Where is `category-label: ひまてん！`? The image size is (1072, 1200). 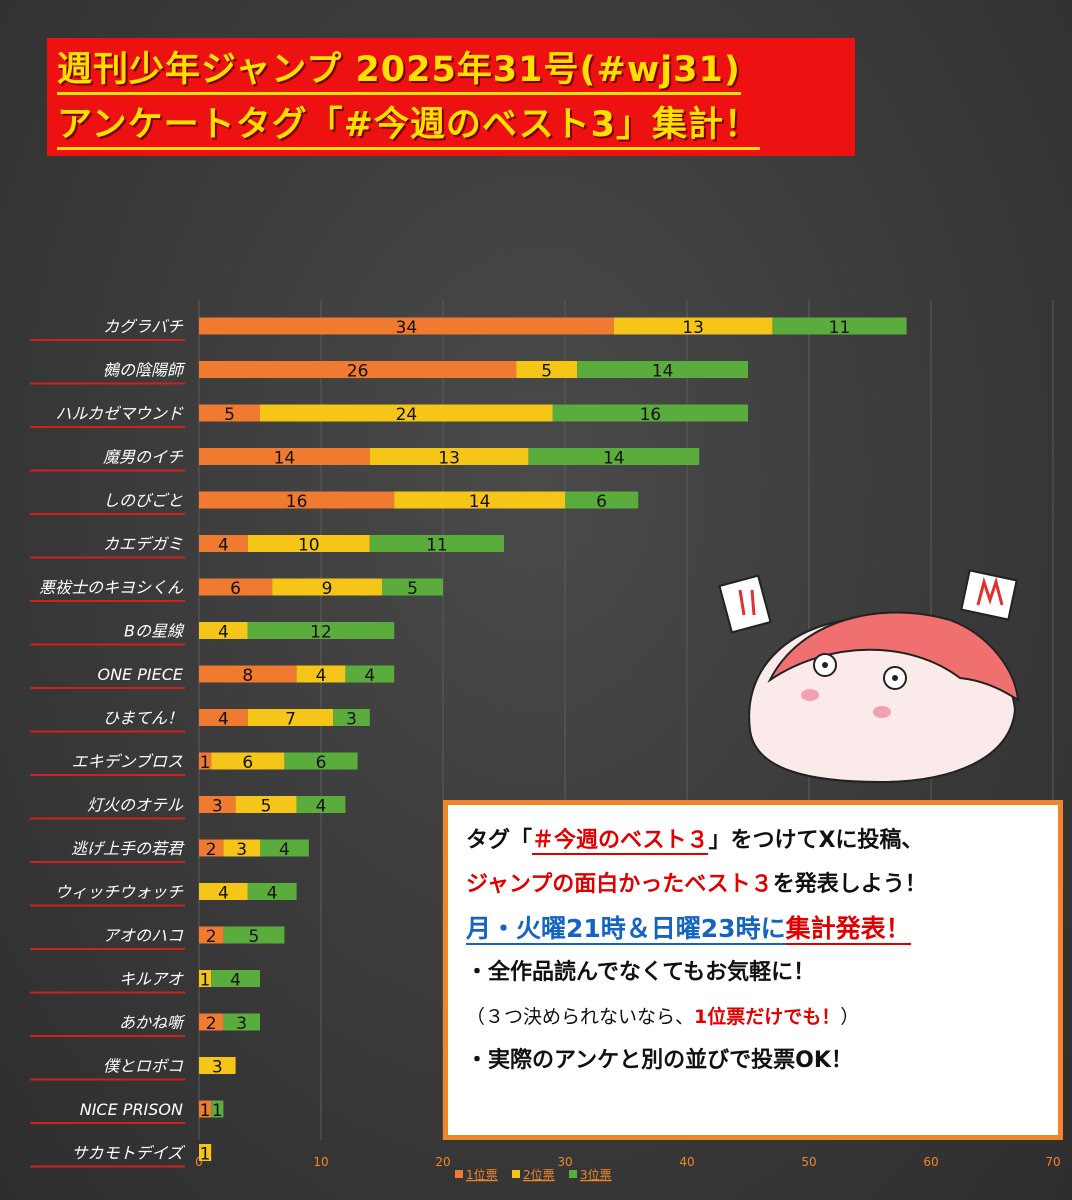 category-label: ひまてん！ is located at coordinates (143, 718).